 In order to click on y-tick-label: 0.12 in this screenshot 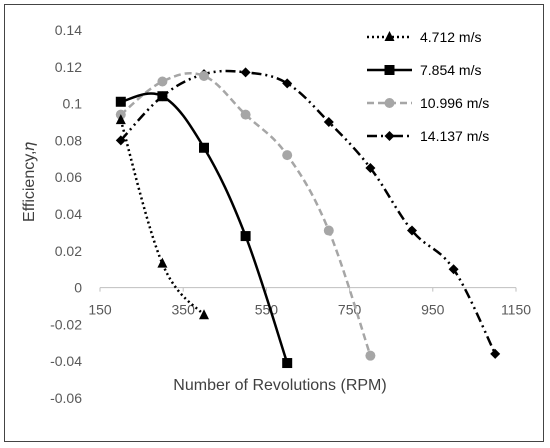, I will do `click(68, 67)`.